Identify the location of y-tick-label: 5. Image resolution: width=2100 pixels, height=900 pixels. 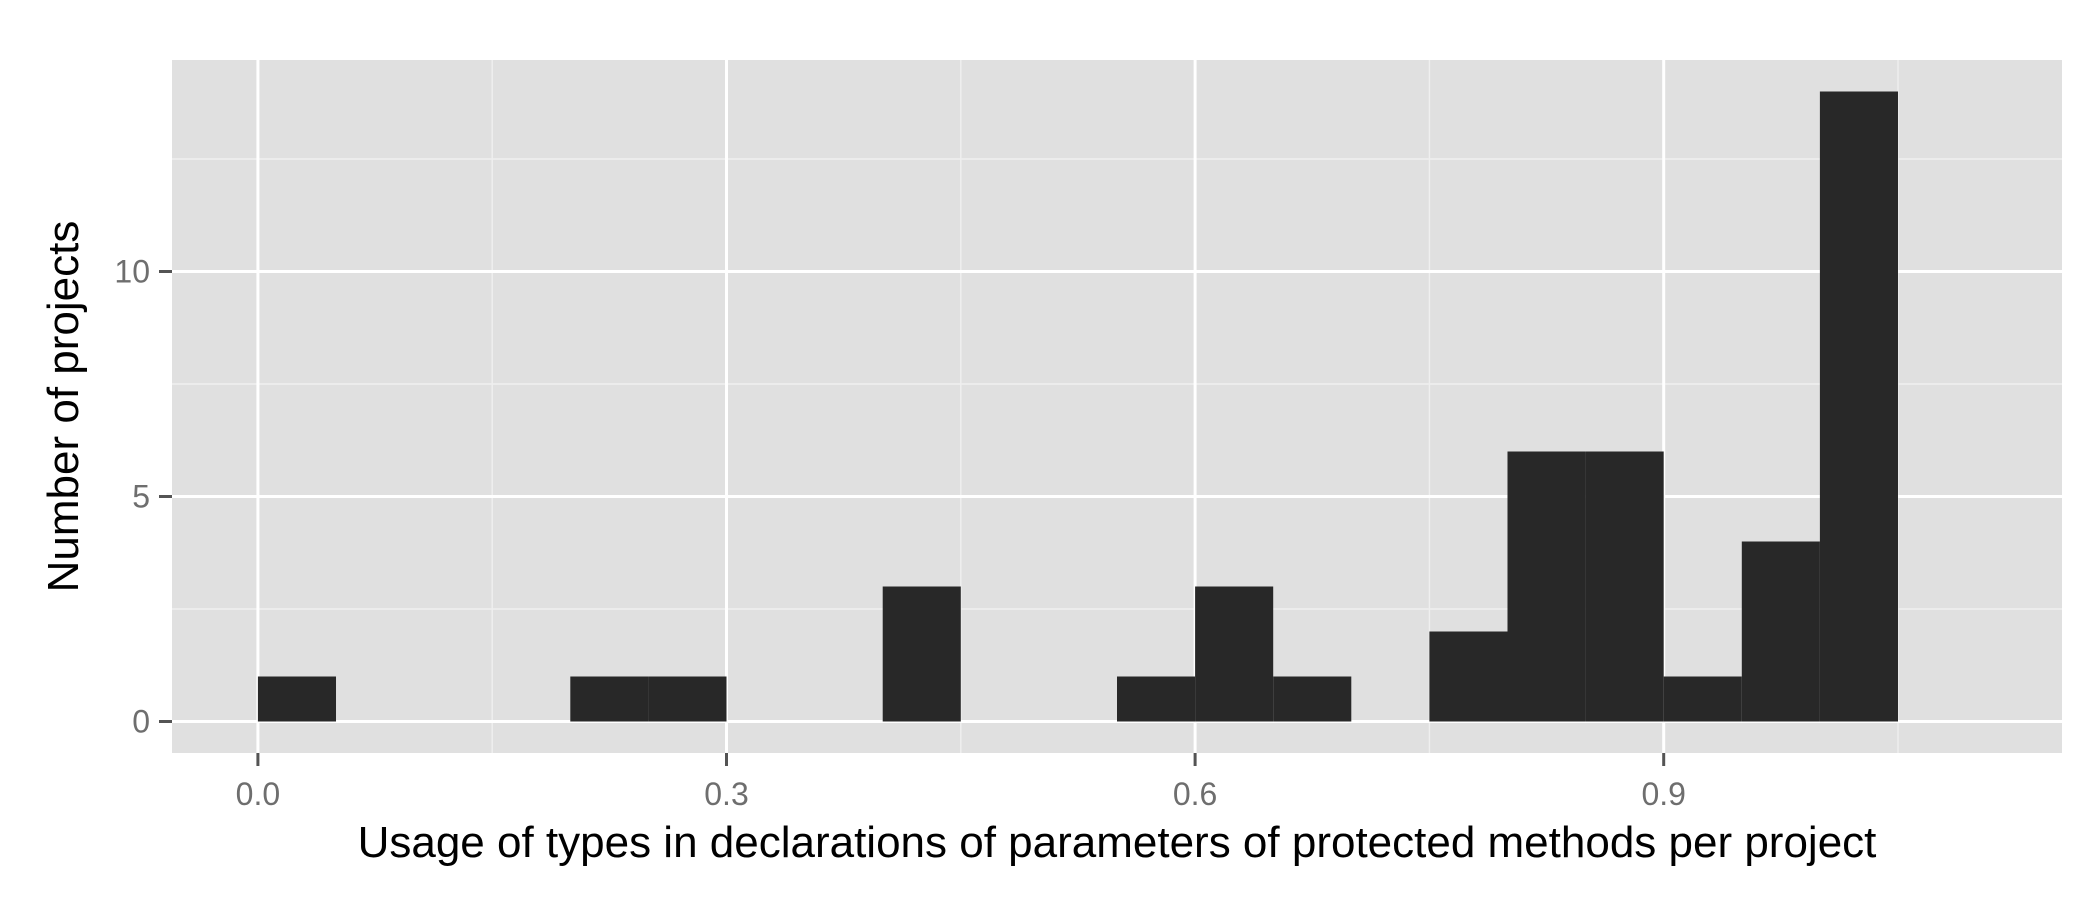
(141, 497).